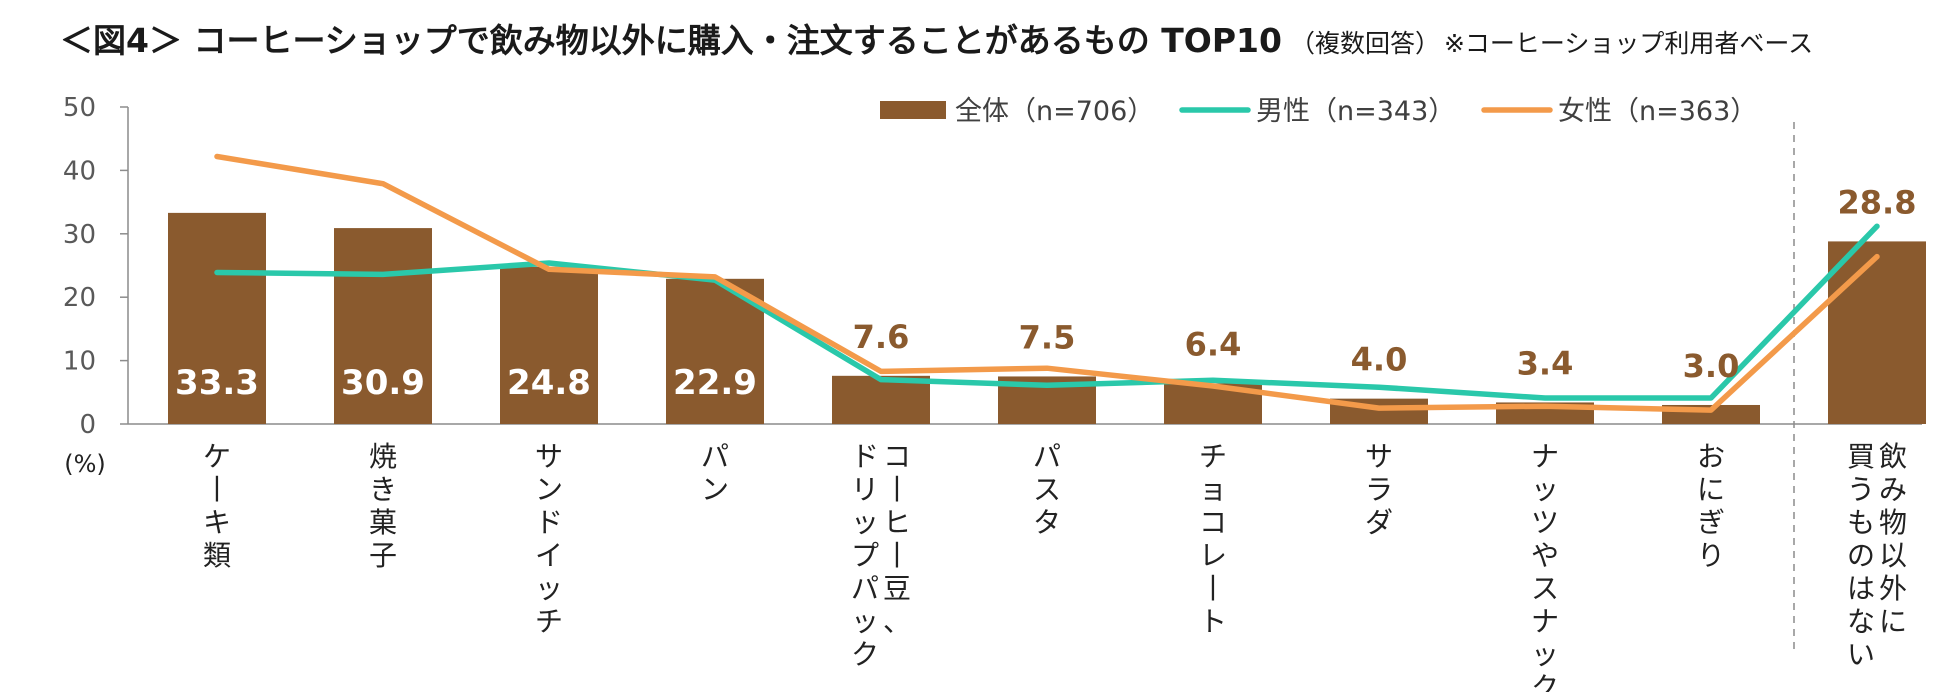 The width and height of the screenshot is (1950, 692). Describe the element at coordinates (79, 108) in the screenshot. I see `y-tick-label: 50` at that location.